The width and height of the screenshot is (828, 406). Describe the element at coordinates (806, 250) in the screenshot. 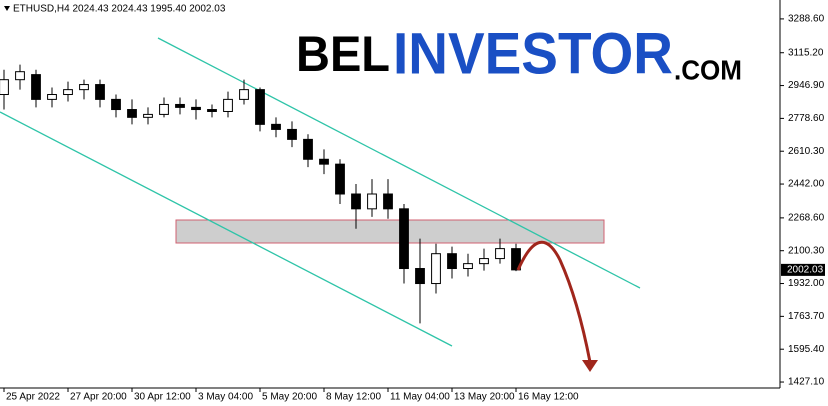

I see `y-tick-label: 2100.30` at that location.